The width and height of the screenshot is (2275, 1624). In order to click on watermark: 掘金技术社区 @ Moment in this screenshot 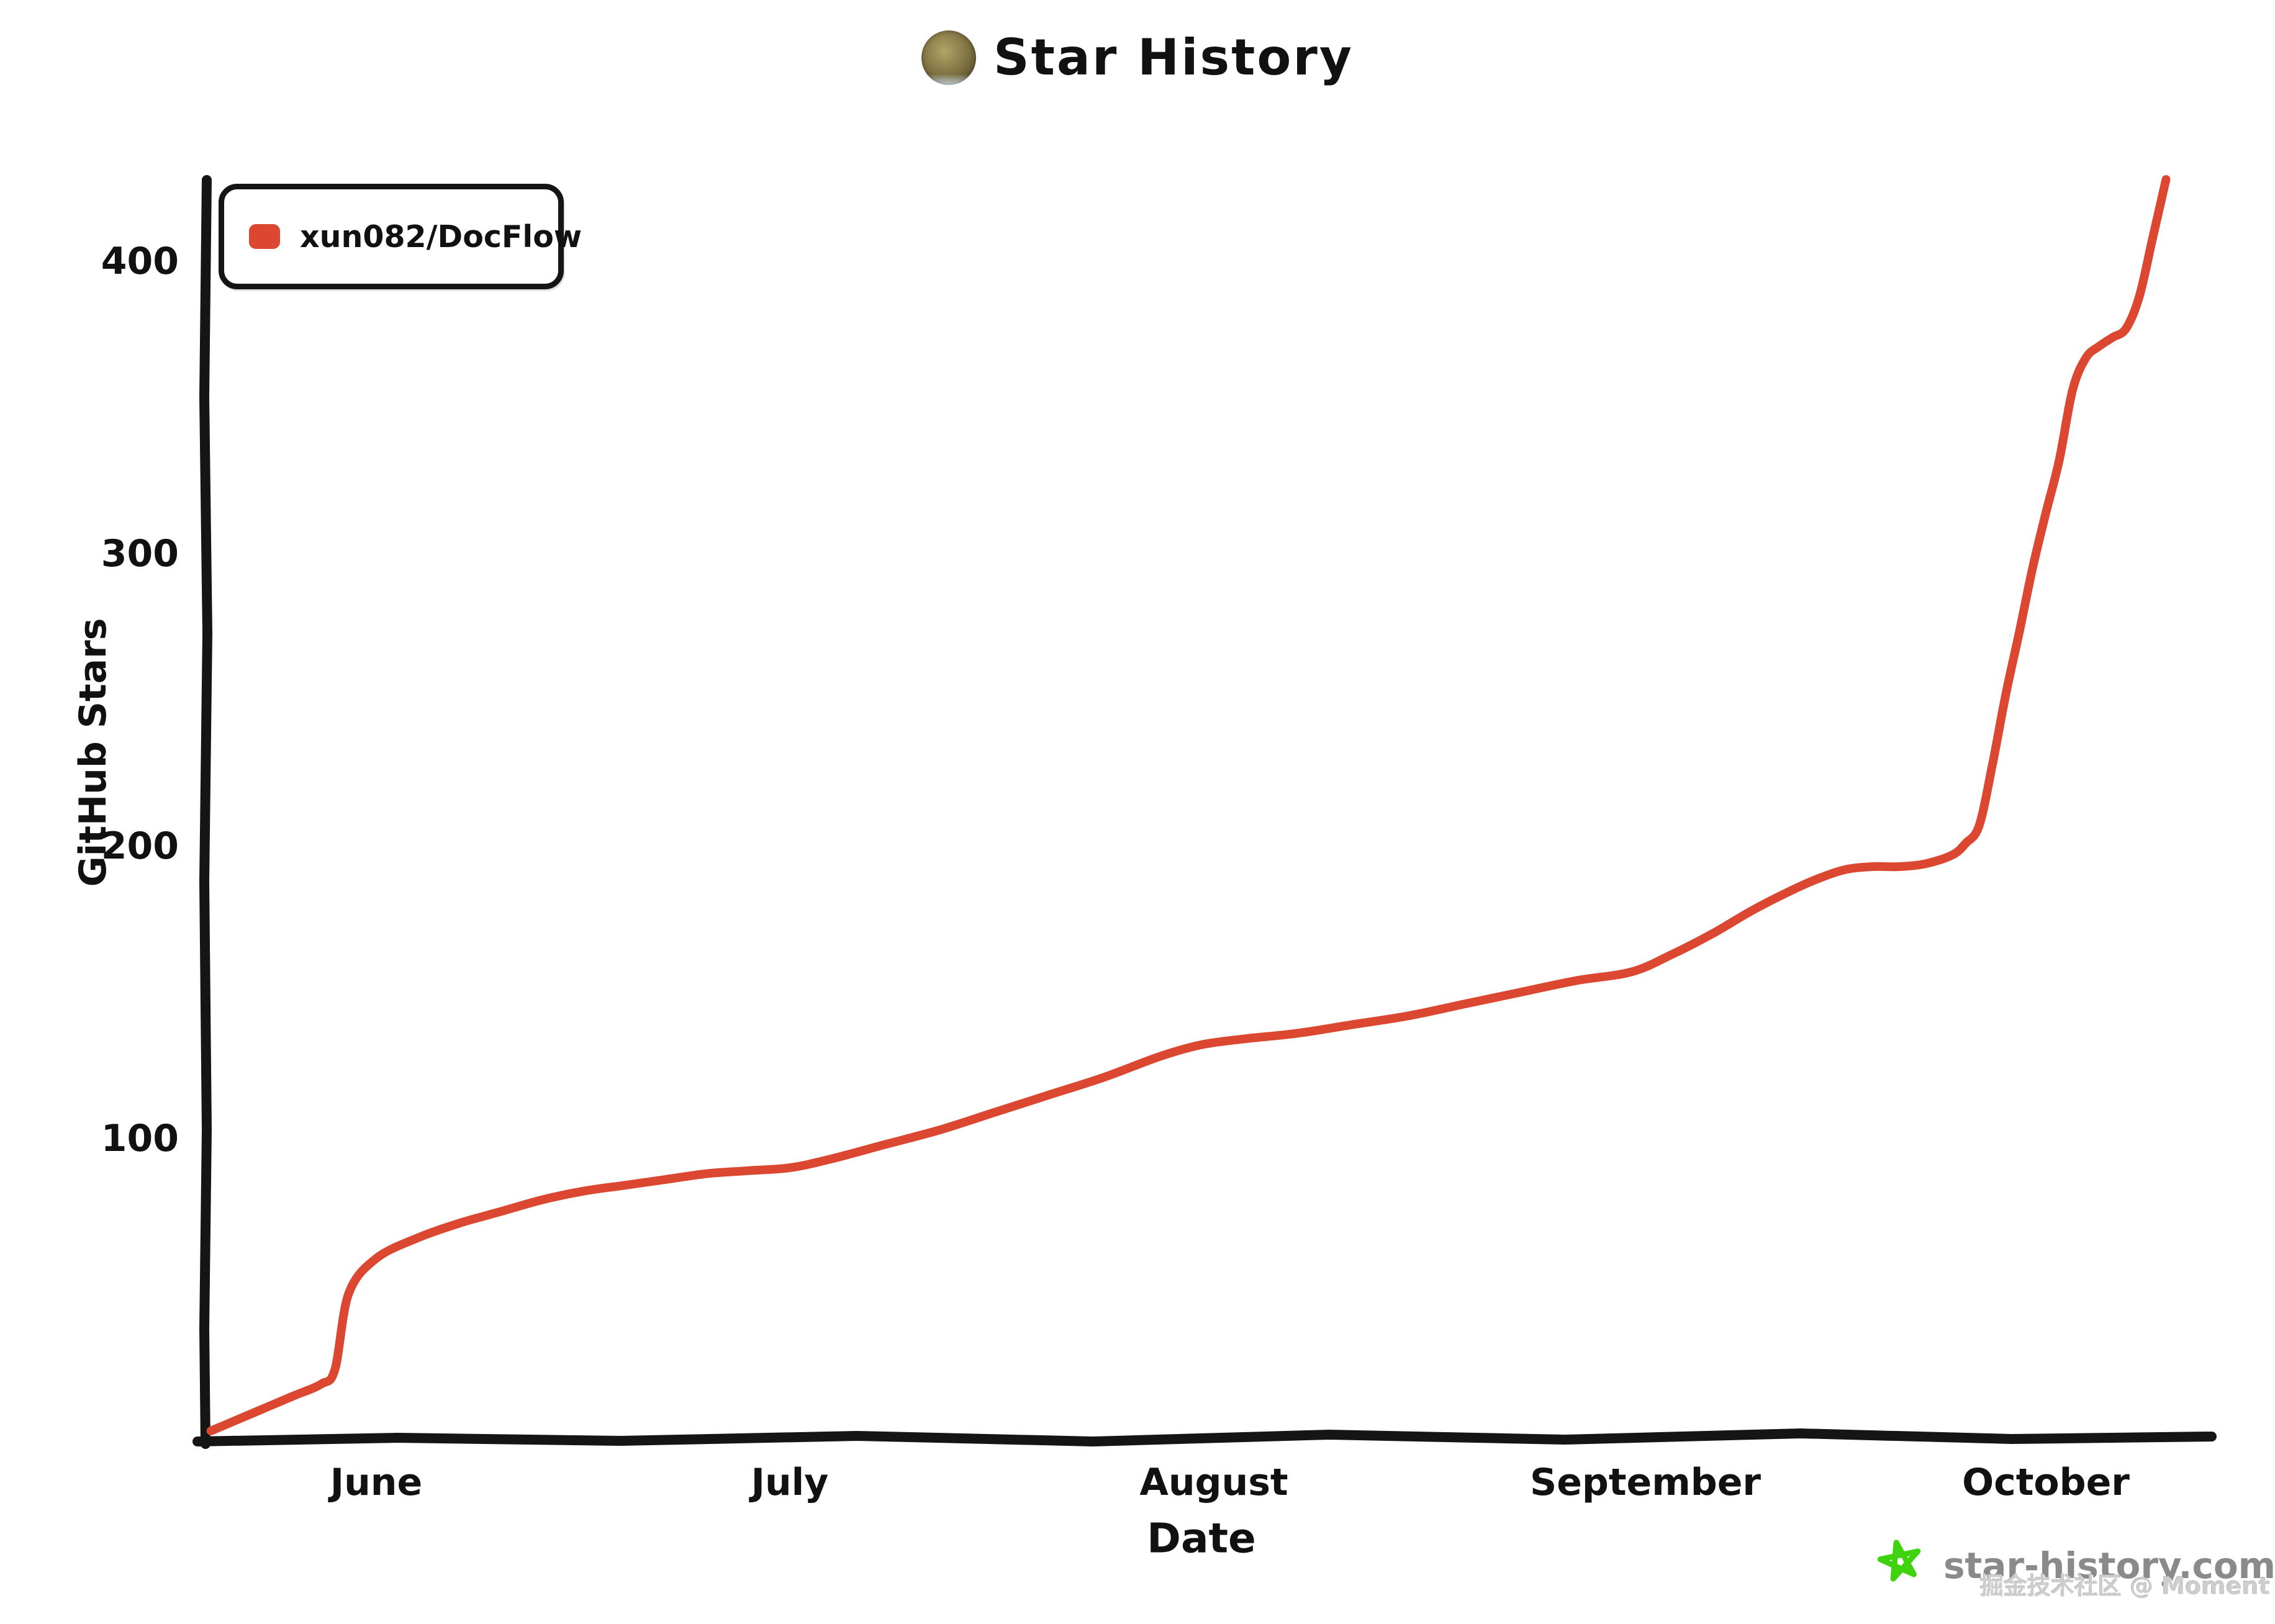, I will do `click(2125, 1586)`.